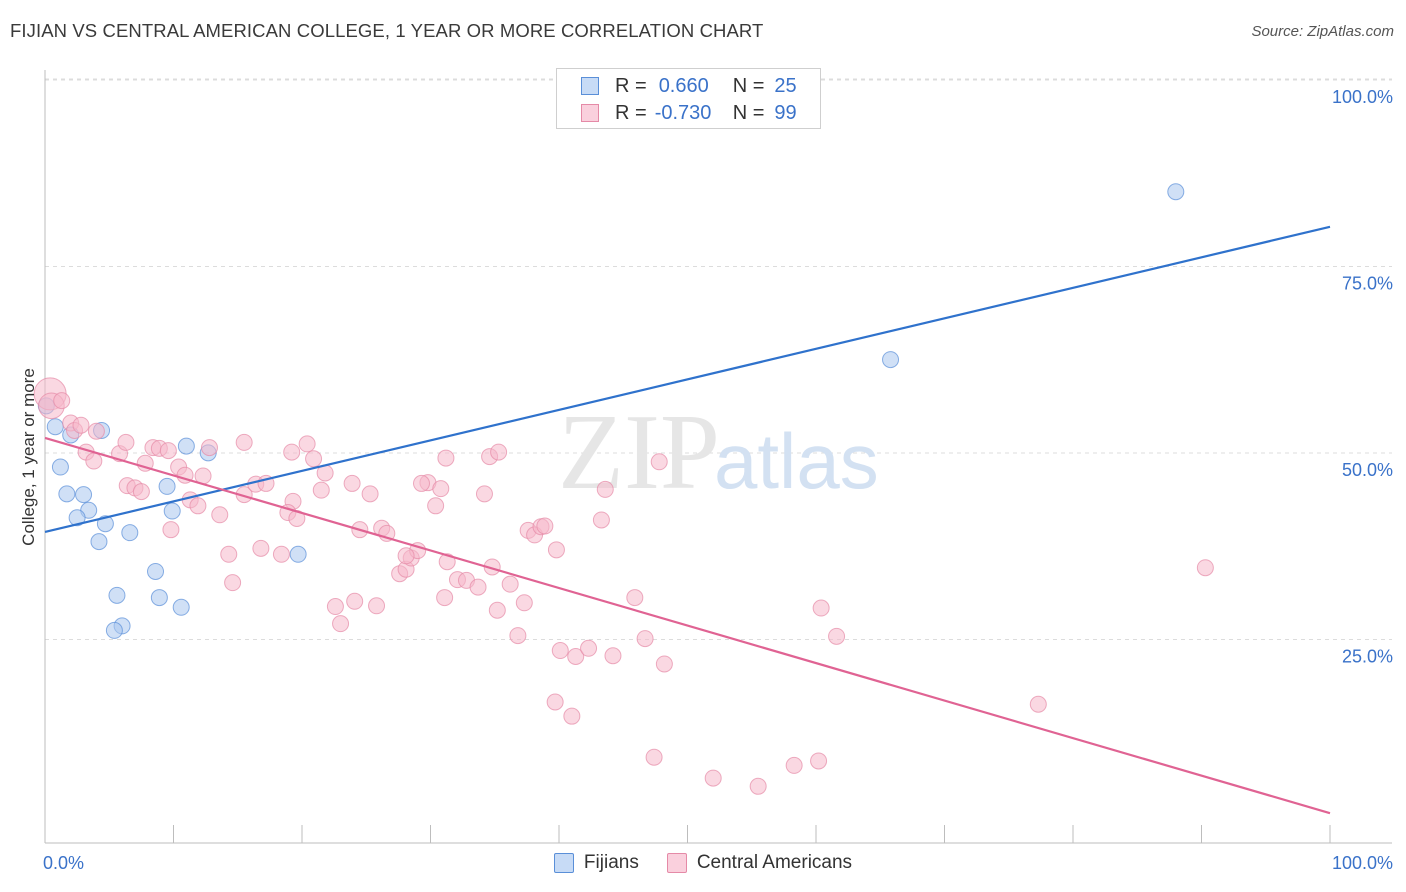 This screenshot has height=892, width=1406. I want to click on y-tick-label: 50.0%, so click(1367, 470).